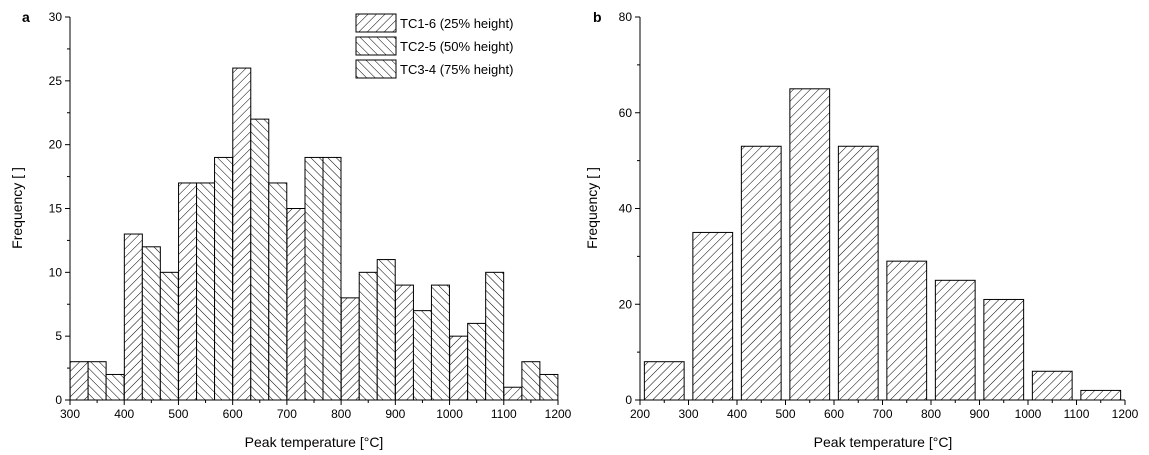  I want to click on y-tick-label-a-10: 10, so click(56, 272).